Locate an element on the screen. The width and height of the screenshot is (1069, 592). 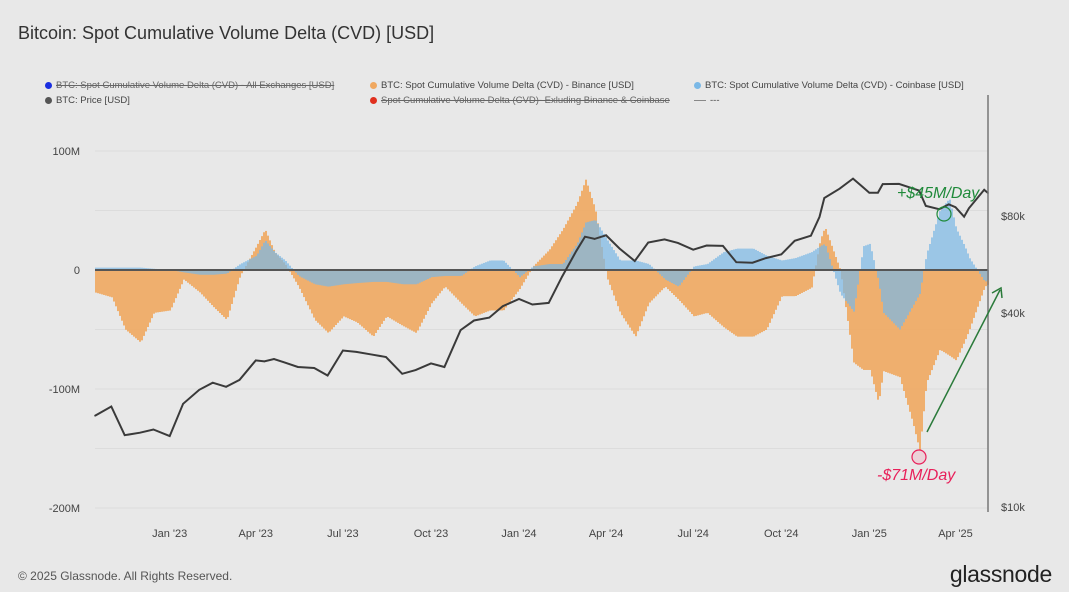
x-tick-label: Jul '23 is located at coordinates (342, 534).